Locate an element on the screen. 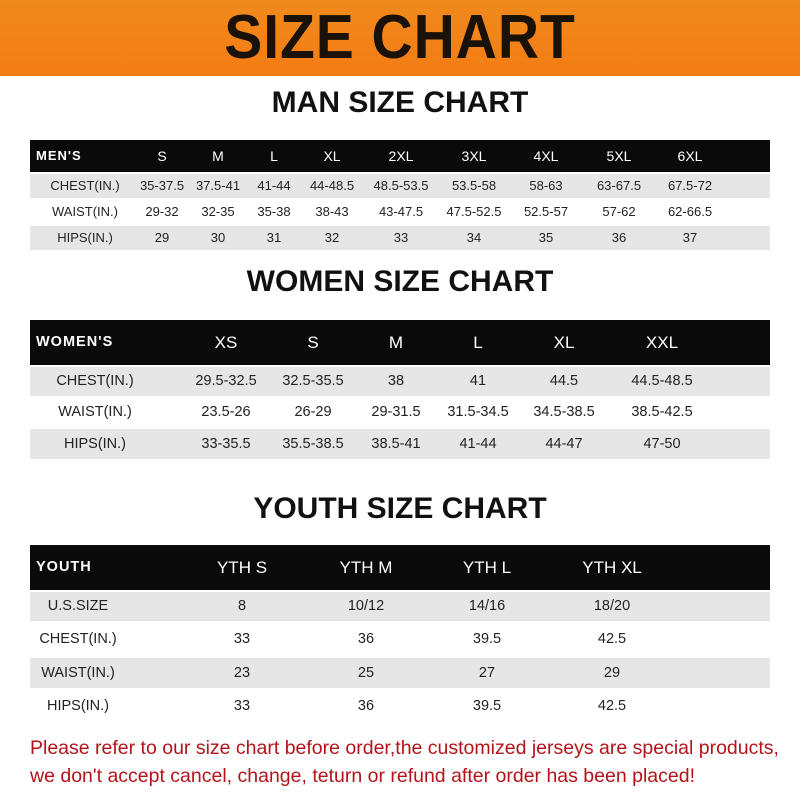 The width and height of the screenshot is (800, 800). measurement-cell: 27 is located at coordinates (487, 673).